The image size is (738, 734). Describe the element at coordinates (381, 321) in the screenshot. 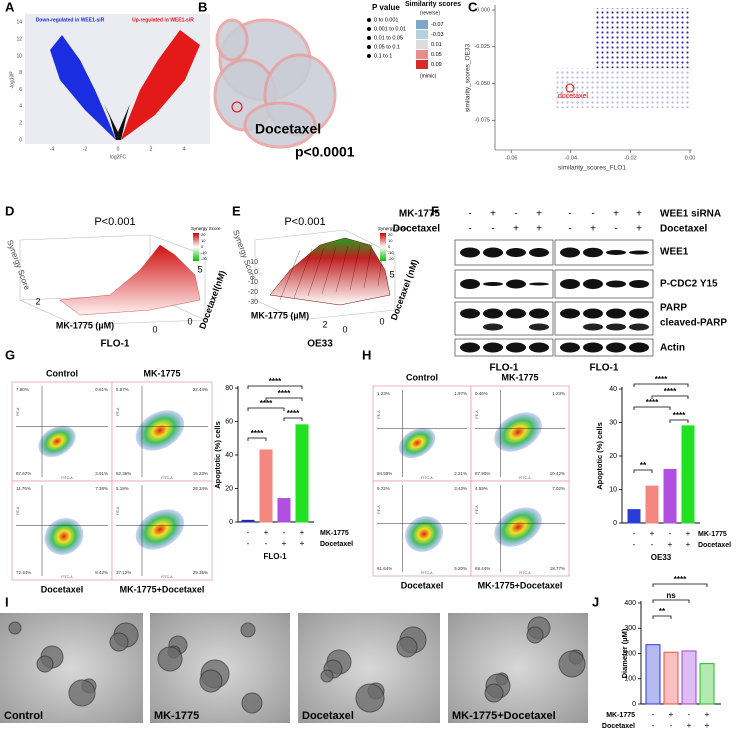

I see `label: 0` at that location.